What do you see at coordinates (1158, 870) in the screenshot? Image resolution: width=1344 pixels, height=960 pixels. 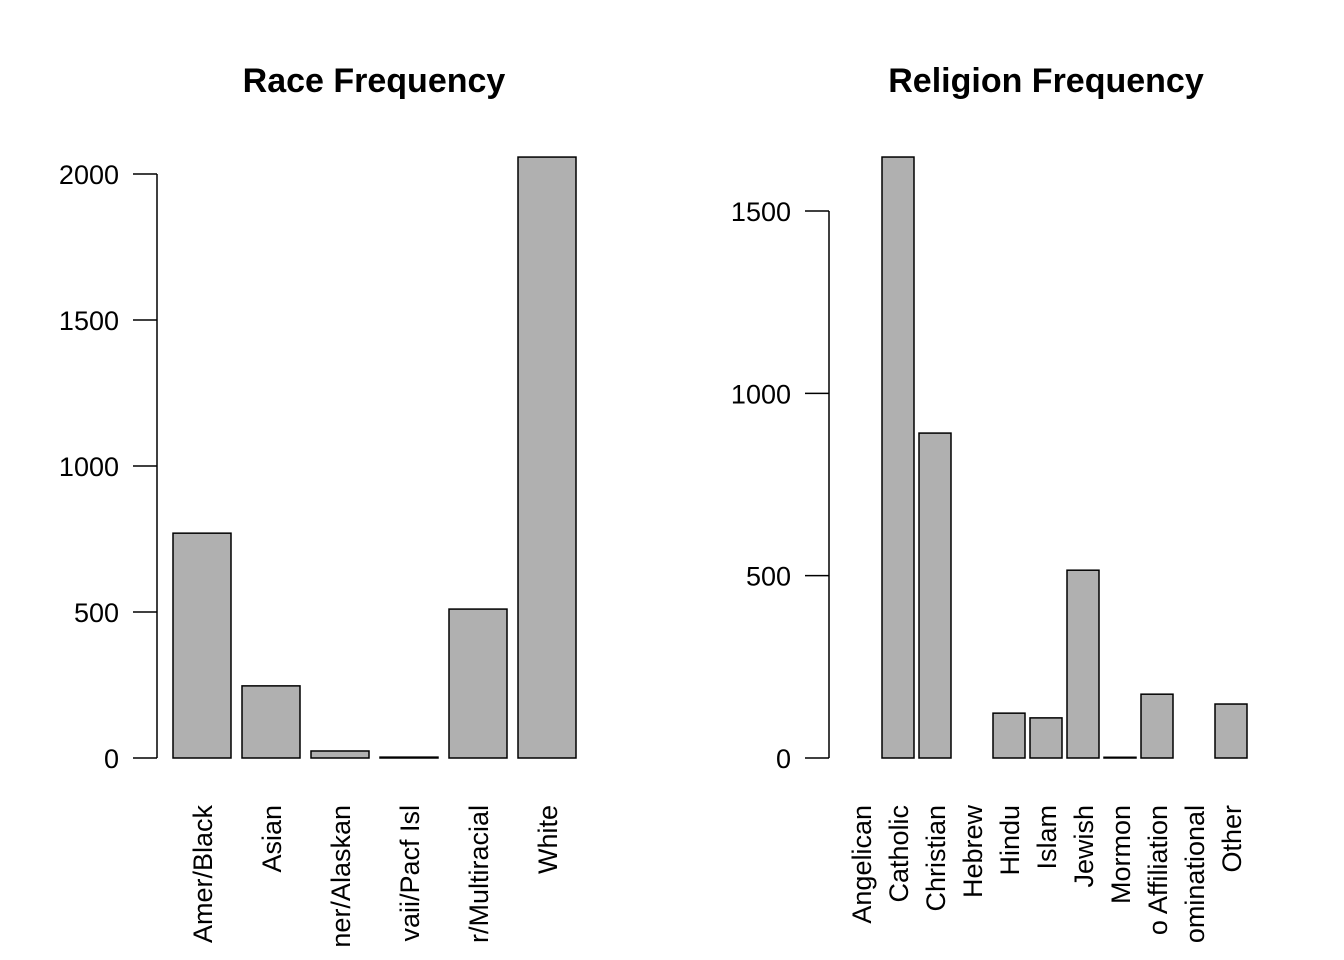 I see `x-tick-label: o Affiliation` at bounding box center [1158, 870].